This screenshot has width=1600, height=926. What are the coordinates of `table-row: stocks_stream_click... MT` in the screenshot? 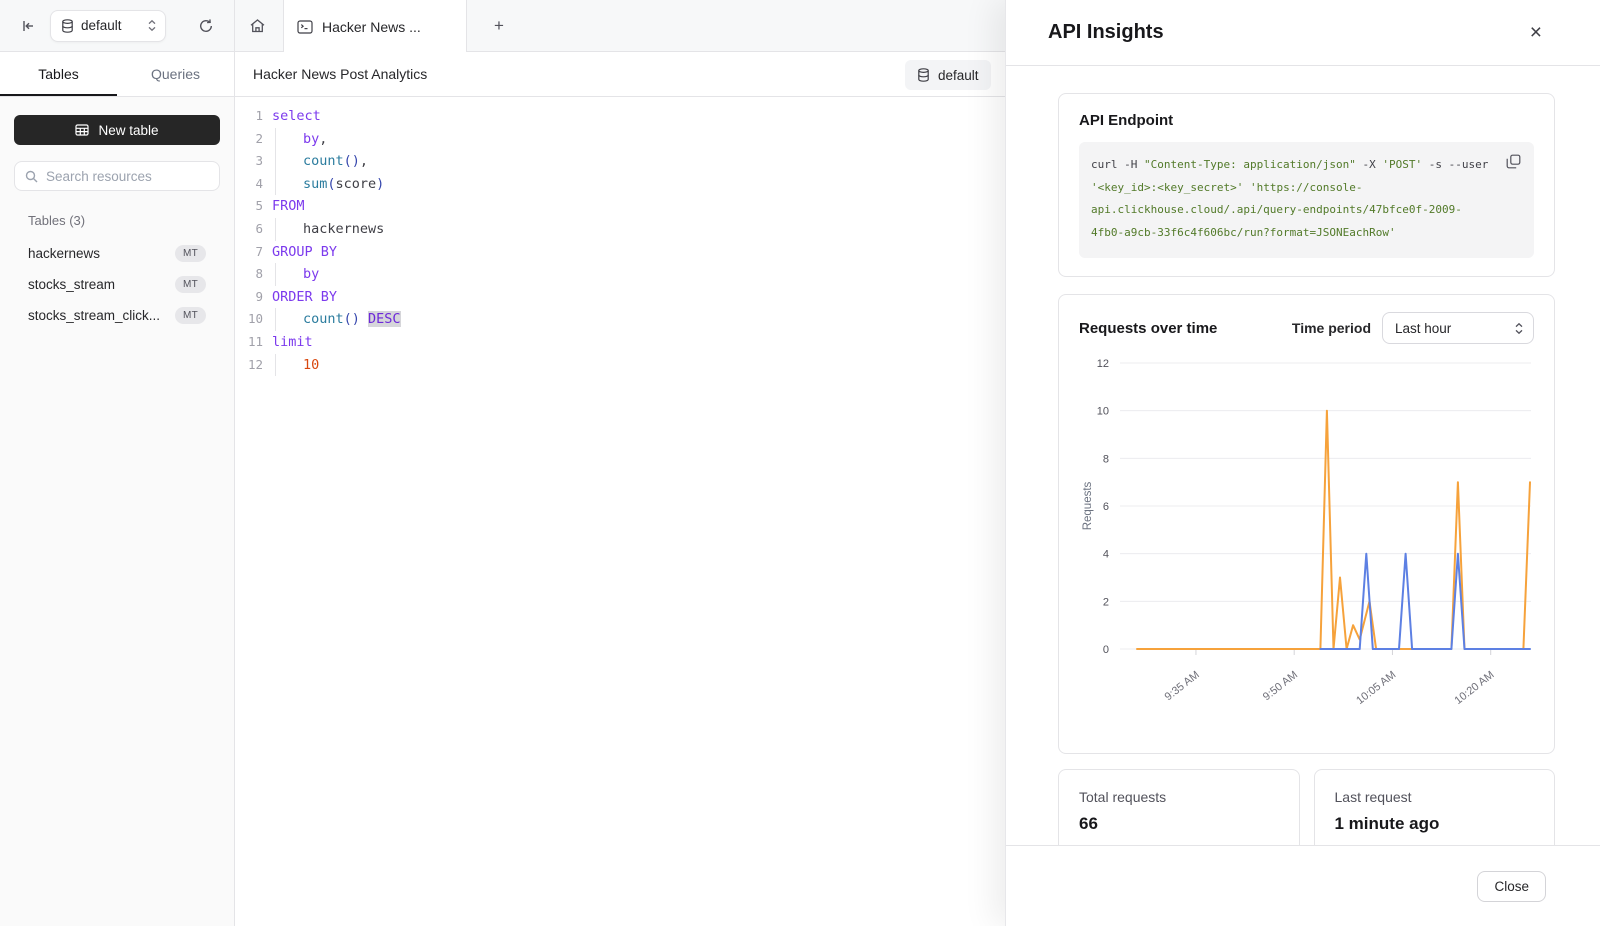 It's located at (117, 315).